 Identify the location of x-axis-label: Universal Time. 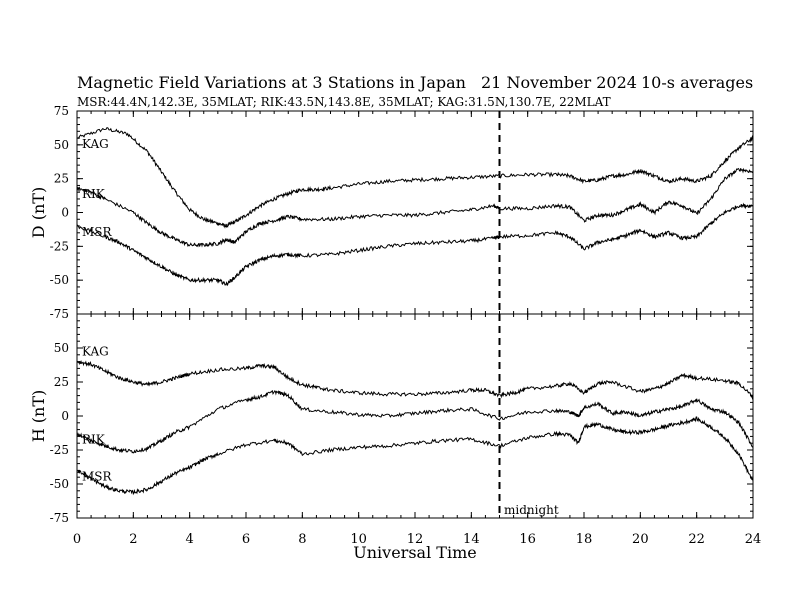
(414, 552).